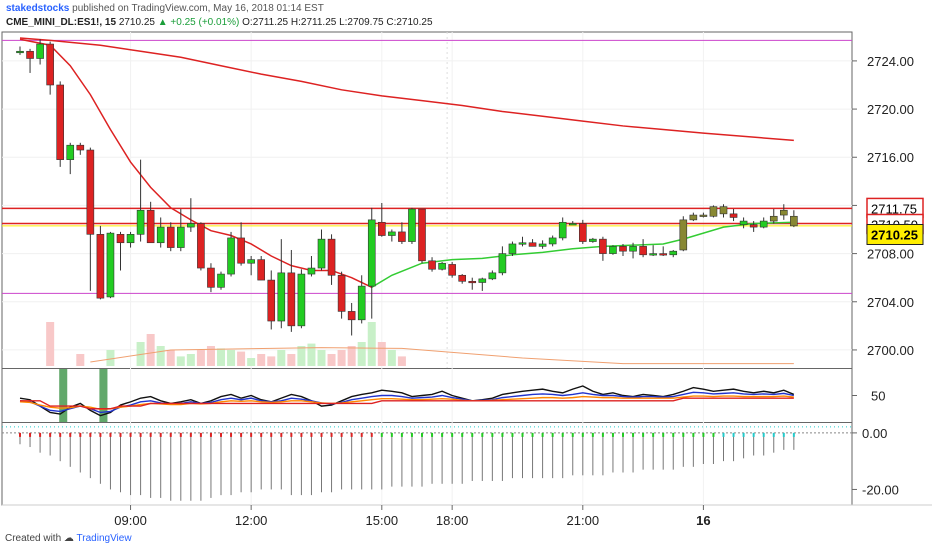 The height and width of the screenshot is (550, 932). Describe the element at coordinates (407, 401) in the screenshot. I see `oscillator-line` at that location.